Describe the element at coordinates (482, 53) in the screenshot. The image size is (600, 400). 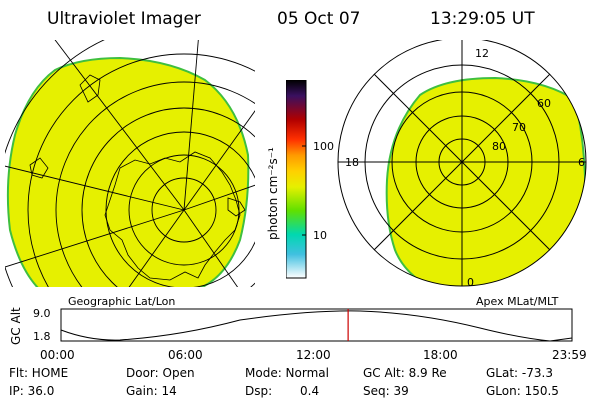
I see `mlt-label-12: 12` at that location.